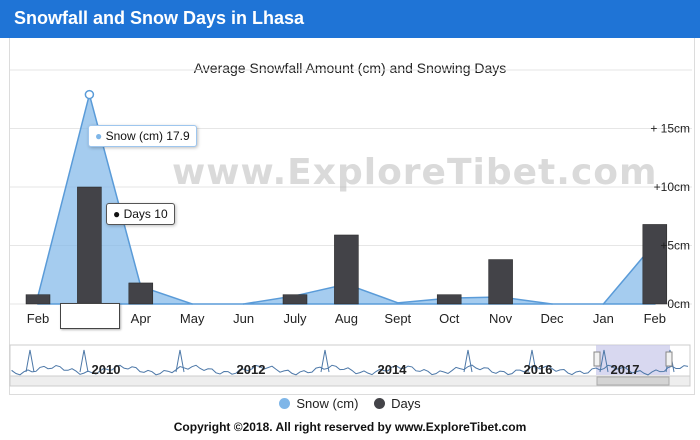 Image resolution: width=700 pixels, height=440 pixels. I want to click on days-dot-icon, so click(380, 403).